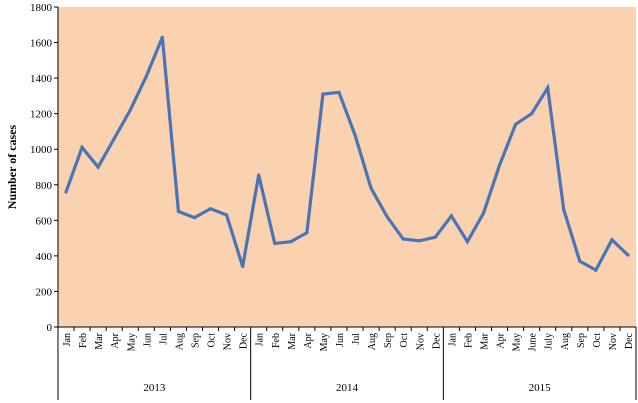  What do you see at coordinates (154, 388) in the screenshot?
I see `year-label: 2013` at bounding box center [154, 388].